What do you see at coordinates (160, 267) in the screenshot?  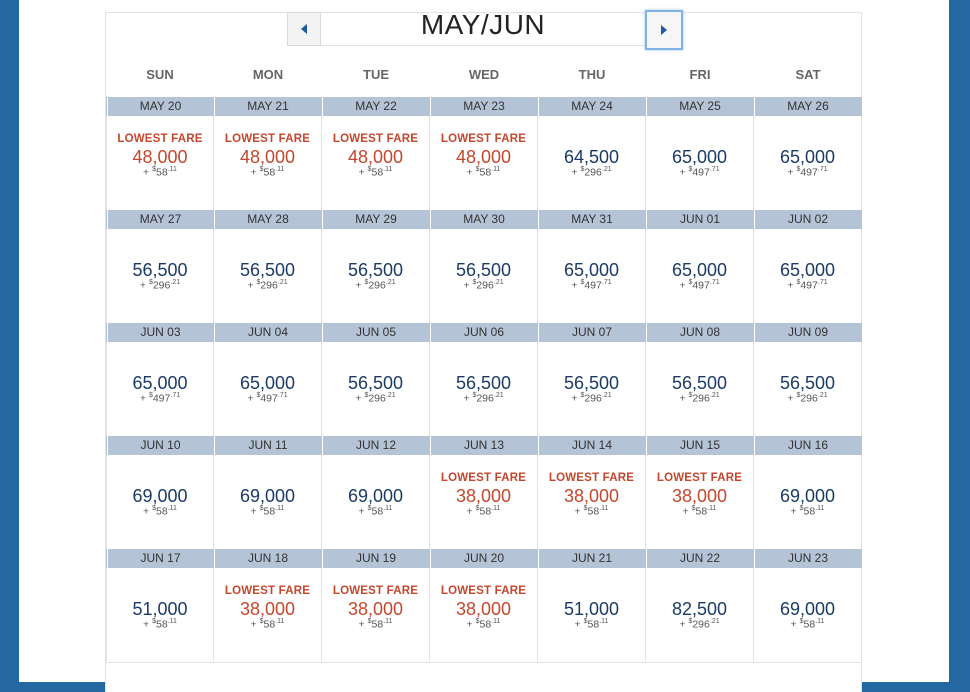 I see `fare-day-cell: MAY 27 56,500 + $296.21` at bounding box center [160, 267].